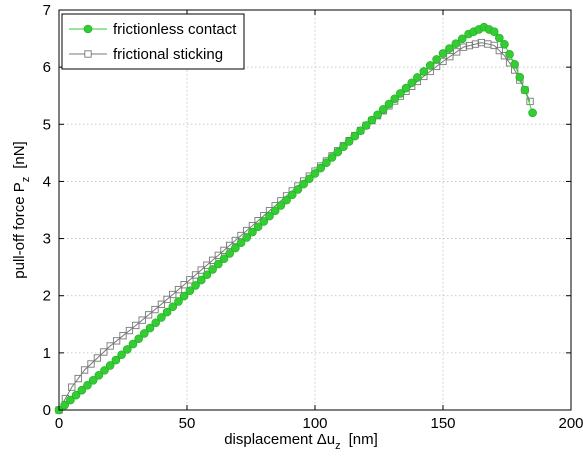  Describe the element at coordinates (47, 239) in the screenshot. I see `y-tick-label: 3` at that location.